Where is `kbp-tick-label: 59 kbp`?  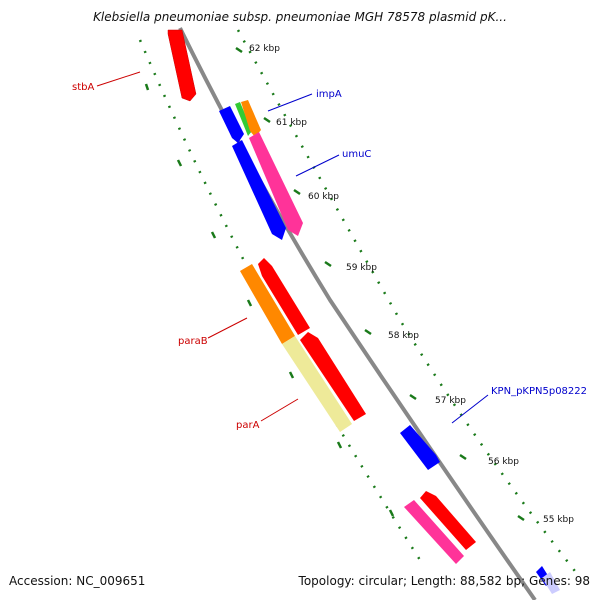 kbp-tick-label: 59 kbp is located at coordinates (361, 268).